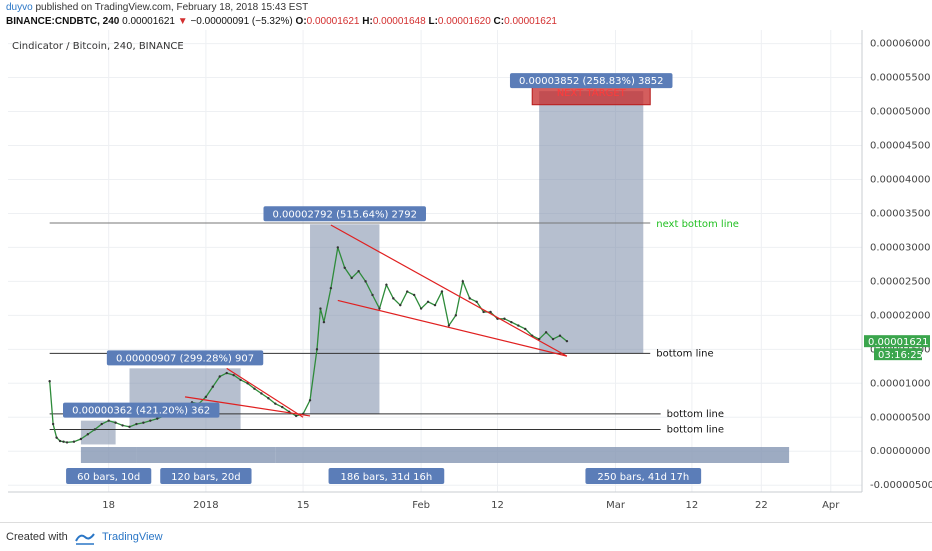 The width and height of the screenshot is (932, 551). Describe the element at coordinates (592, 93) in the screenshot. I see `target-label: NEXT TARGET` at that location.